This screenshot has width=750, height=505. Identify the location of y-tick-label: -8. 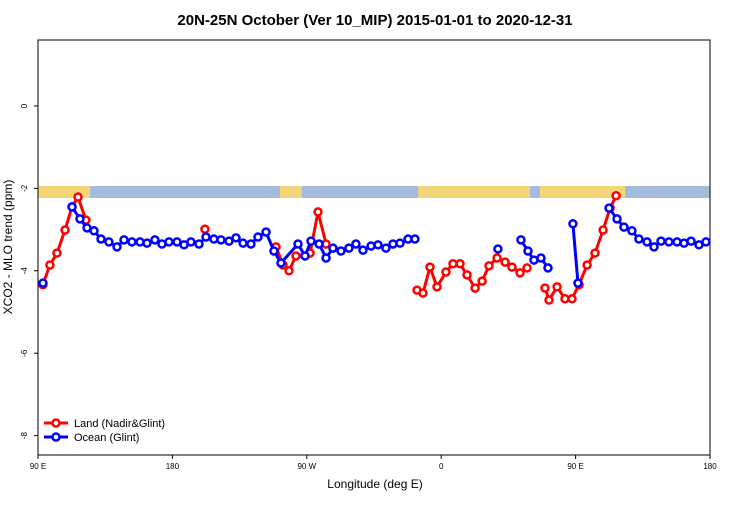
(24, 436).